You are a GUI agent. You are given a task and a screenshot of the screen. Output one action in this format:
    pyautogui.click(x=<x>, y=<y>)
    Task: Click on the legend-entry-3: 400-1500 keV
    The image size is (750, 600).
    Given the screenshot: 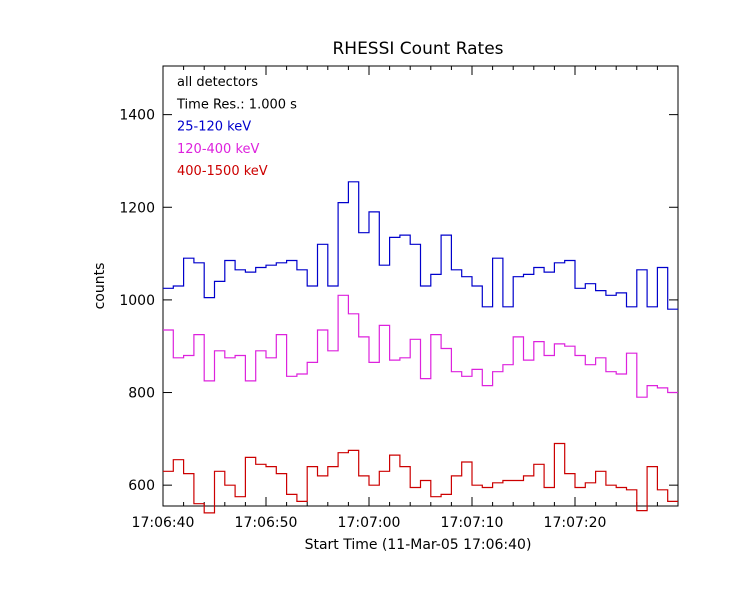 What is the action you would take?
    pyautogui.click(x=222, y=171)
    